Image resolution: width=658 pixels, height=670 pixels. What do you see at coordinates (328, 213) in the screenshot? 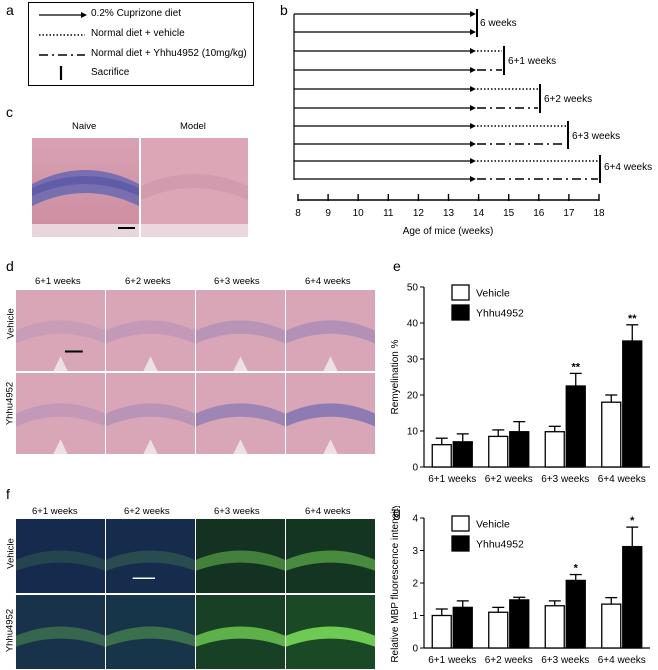
I see `timeline-tick-label: 9` at bounding box center [328, 213].